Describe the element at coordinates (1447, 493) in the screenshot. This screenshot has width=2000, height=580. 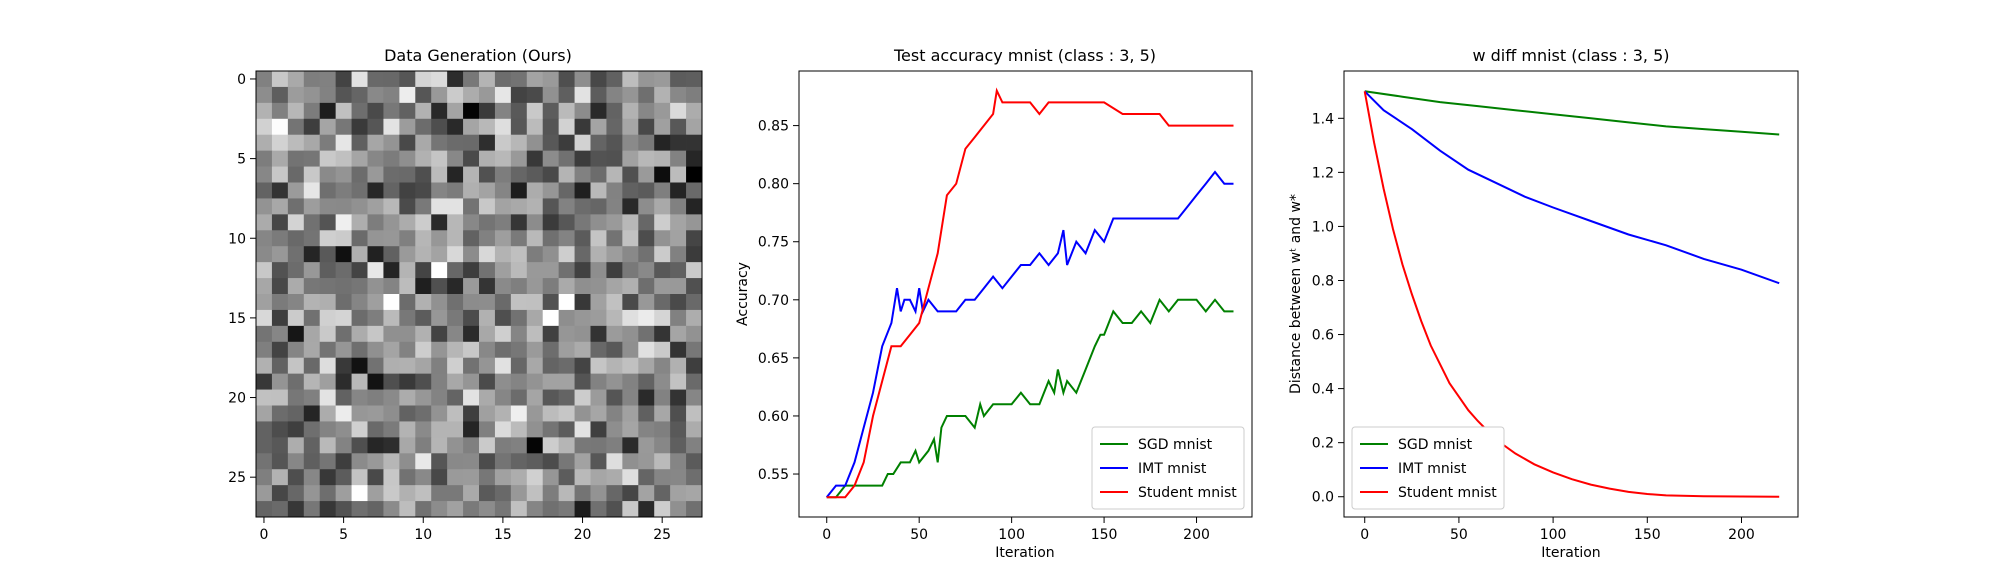
I see `legend-label: Student mnist` at that location.